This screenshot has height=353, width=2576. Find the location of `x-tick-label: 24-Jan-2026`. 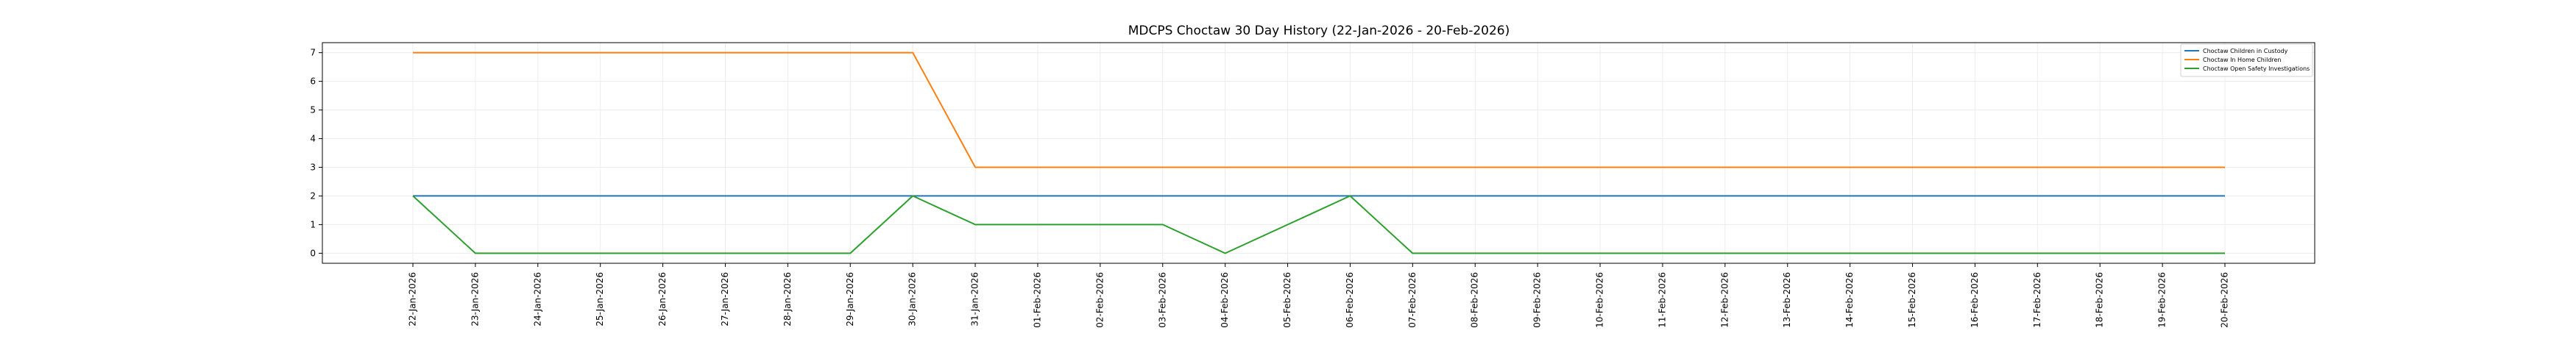

x-tick-label: 24-Jan-2026 is located at coordinates (537, 300).